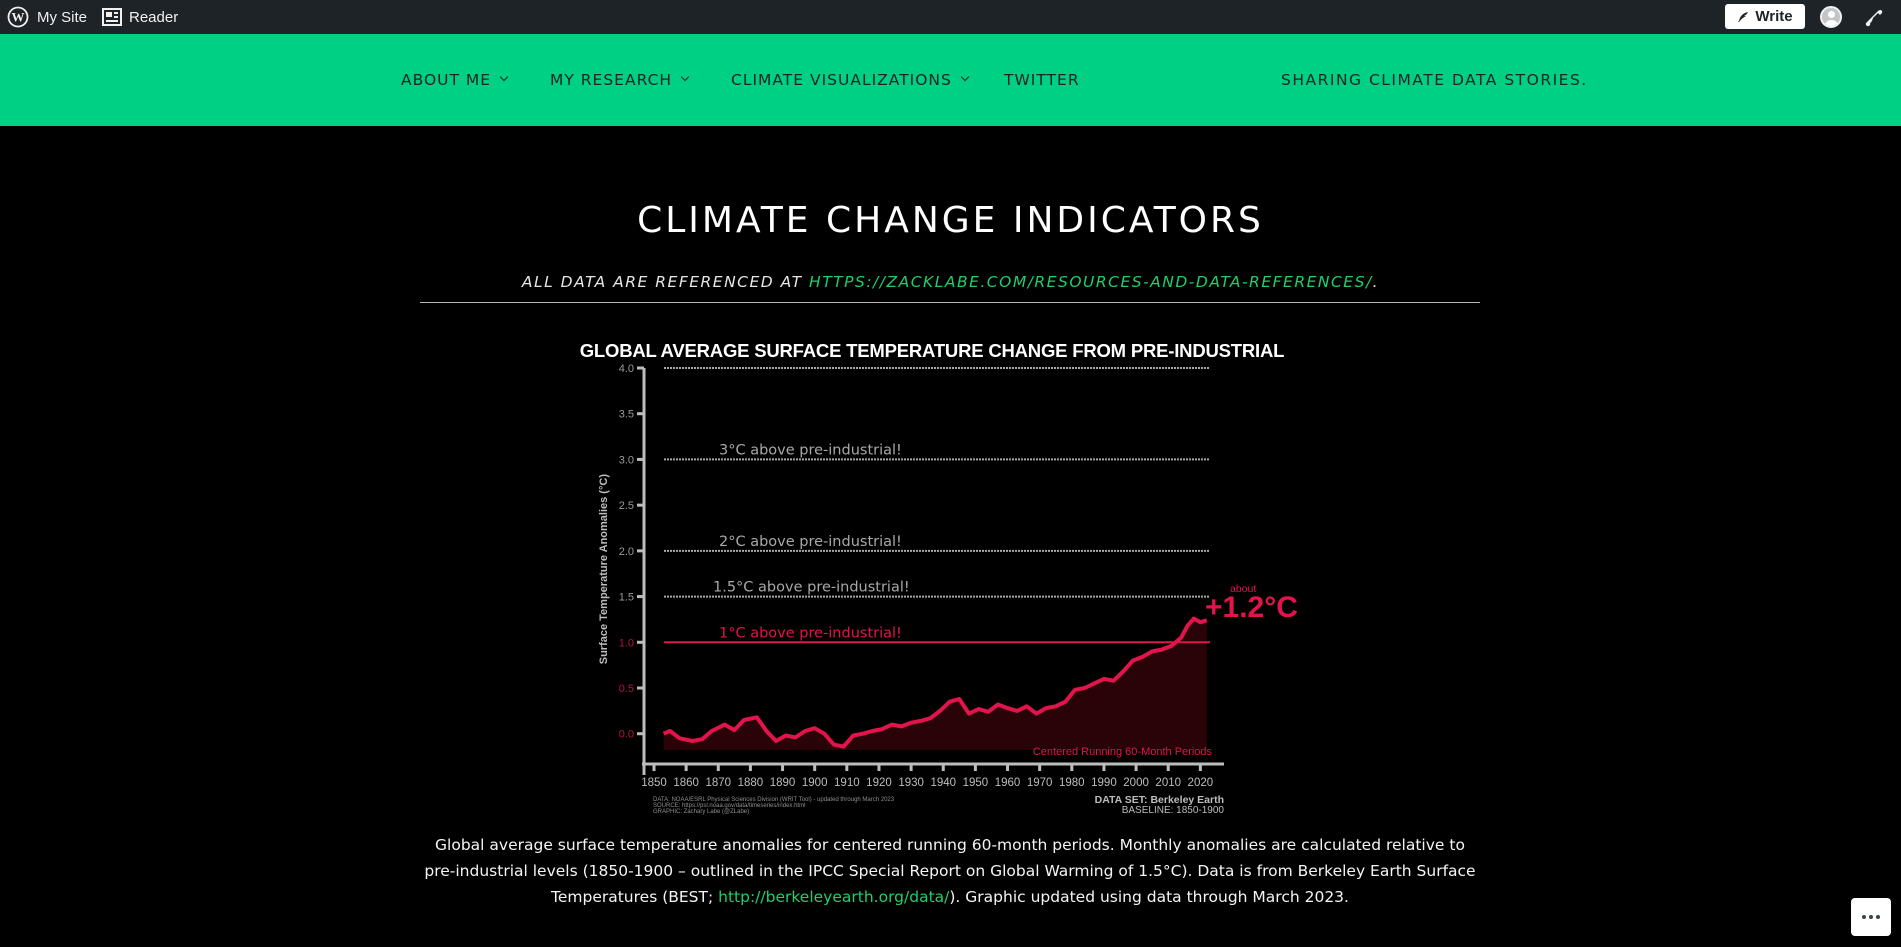 This screenshot has height=947, width=1901. I want to click on x-tick-label: 1940, so click(943, 783).